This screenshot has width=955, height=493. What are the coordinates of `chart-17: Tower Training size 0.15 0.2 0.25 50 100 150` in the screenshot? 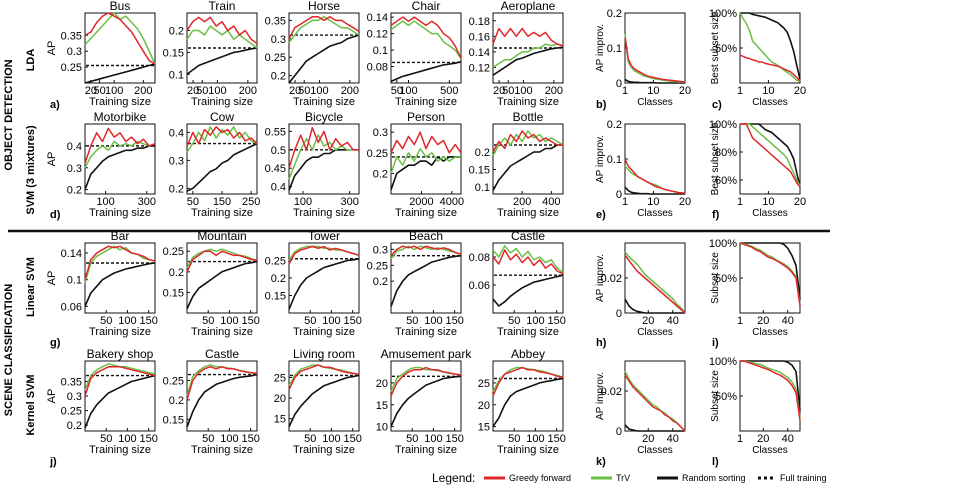 It's located at (313, 283).